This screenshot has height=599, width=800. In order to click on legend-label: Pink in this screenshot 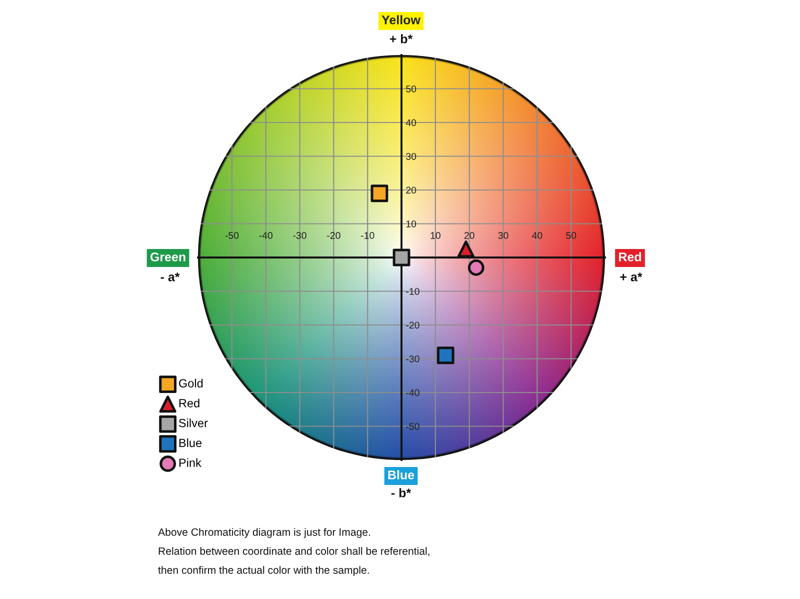, I will do `click(190, 462)`.